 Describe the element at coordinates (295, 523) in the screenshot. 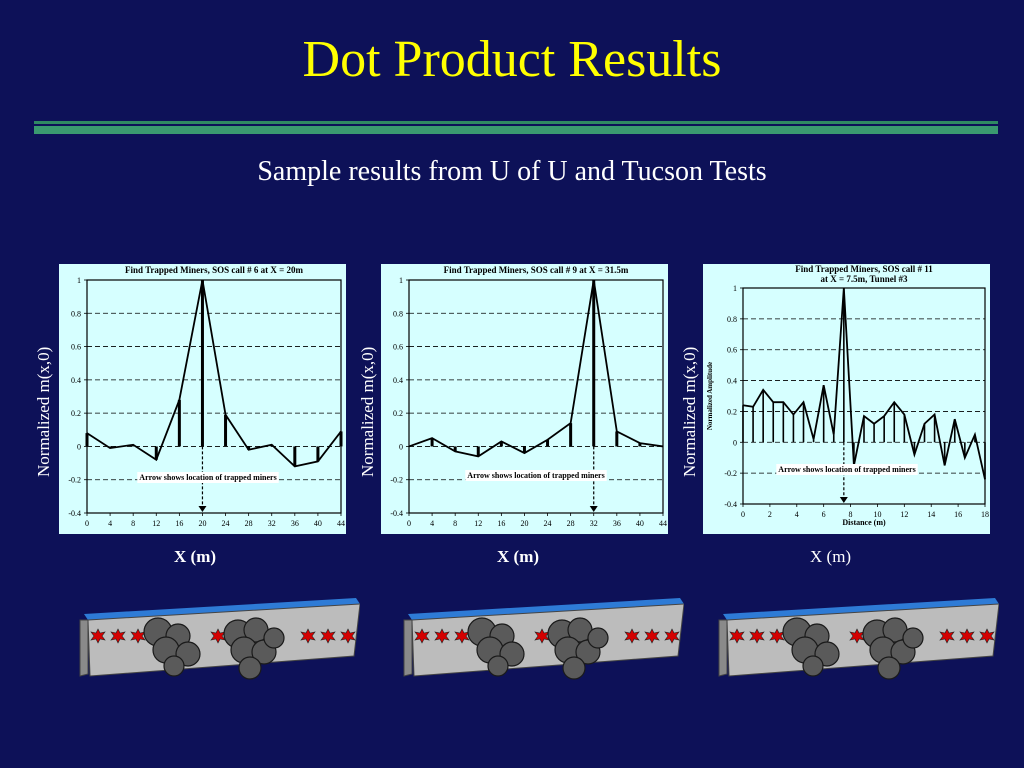

I see `chart-1-xtick-label: 36` at that location.